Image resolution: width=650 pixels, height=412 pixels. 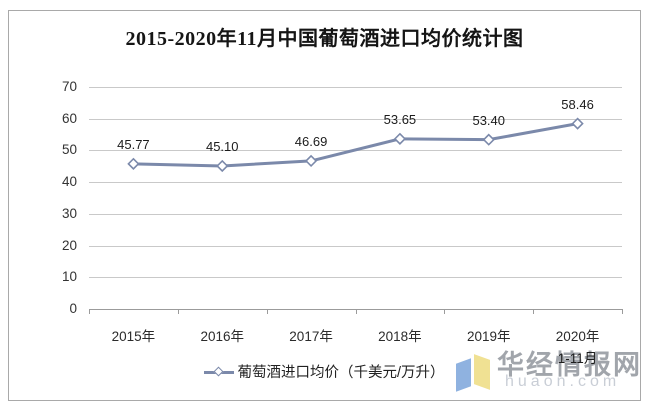 I want to click on y-axis-tick-label: 0, so click(x=73, y=308).